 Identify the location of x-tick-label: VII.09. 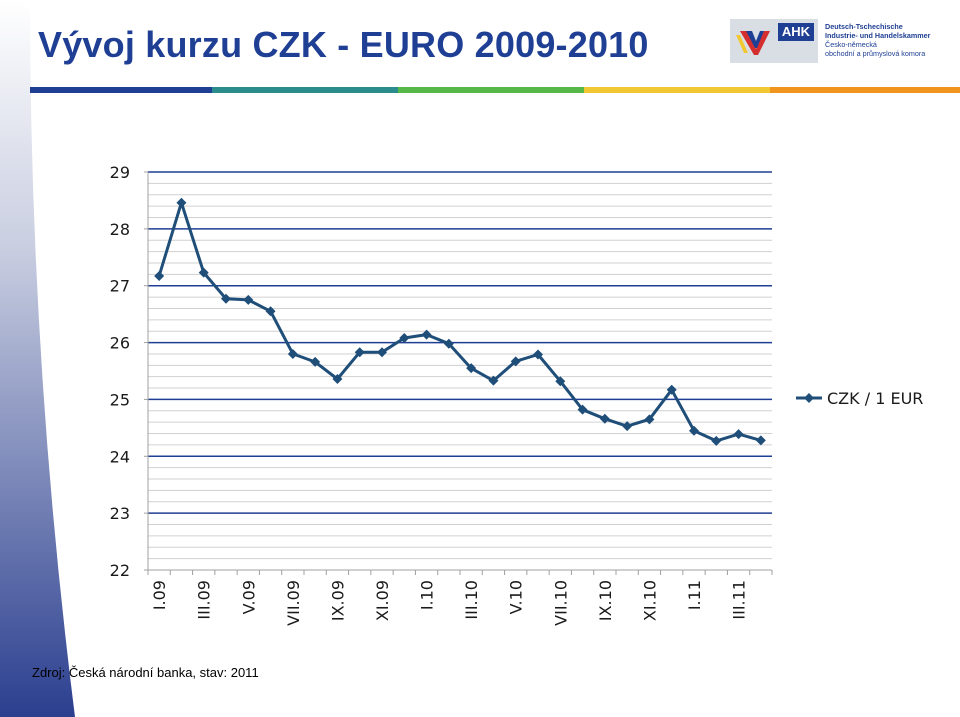
(293, 603).